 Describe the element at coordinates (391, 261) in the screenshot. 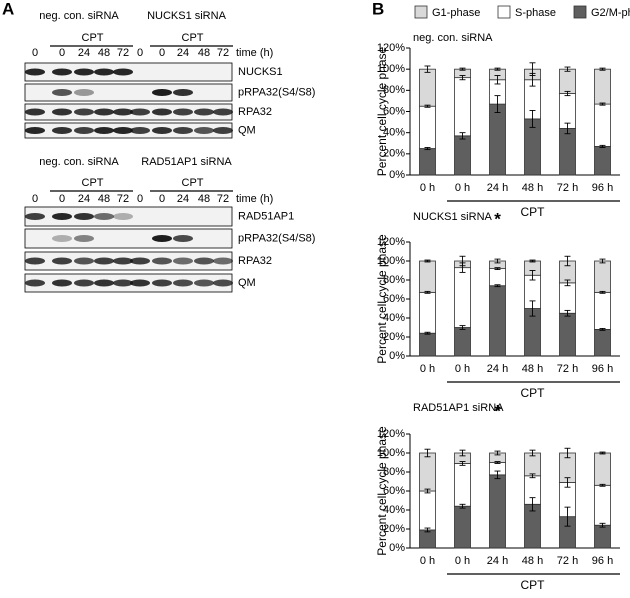

I see `y-tick-label: 100%` at that location.